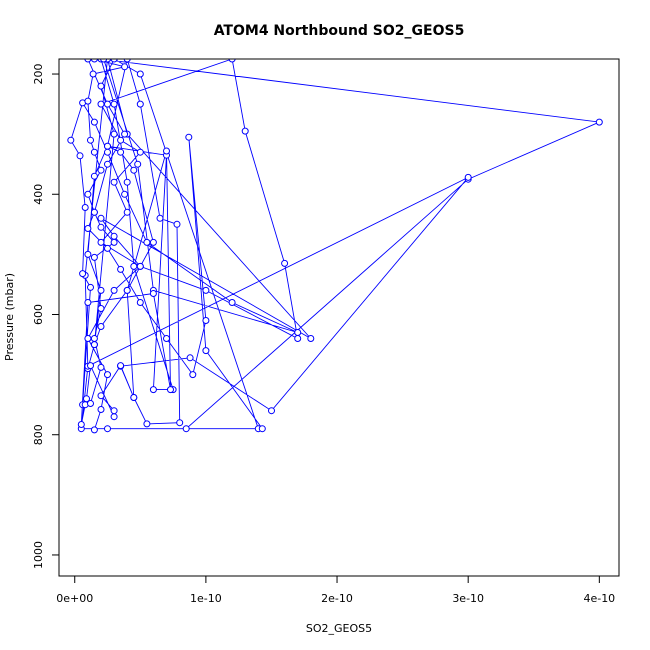 This screenshot has height=650, width=650. Describe the element at coordinates (339, 31) in the screenshot. I see `chart-title: ATOM4 Northbound SO2_GEOS5` at that location.